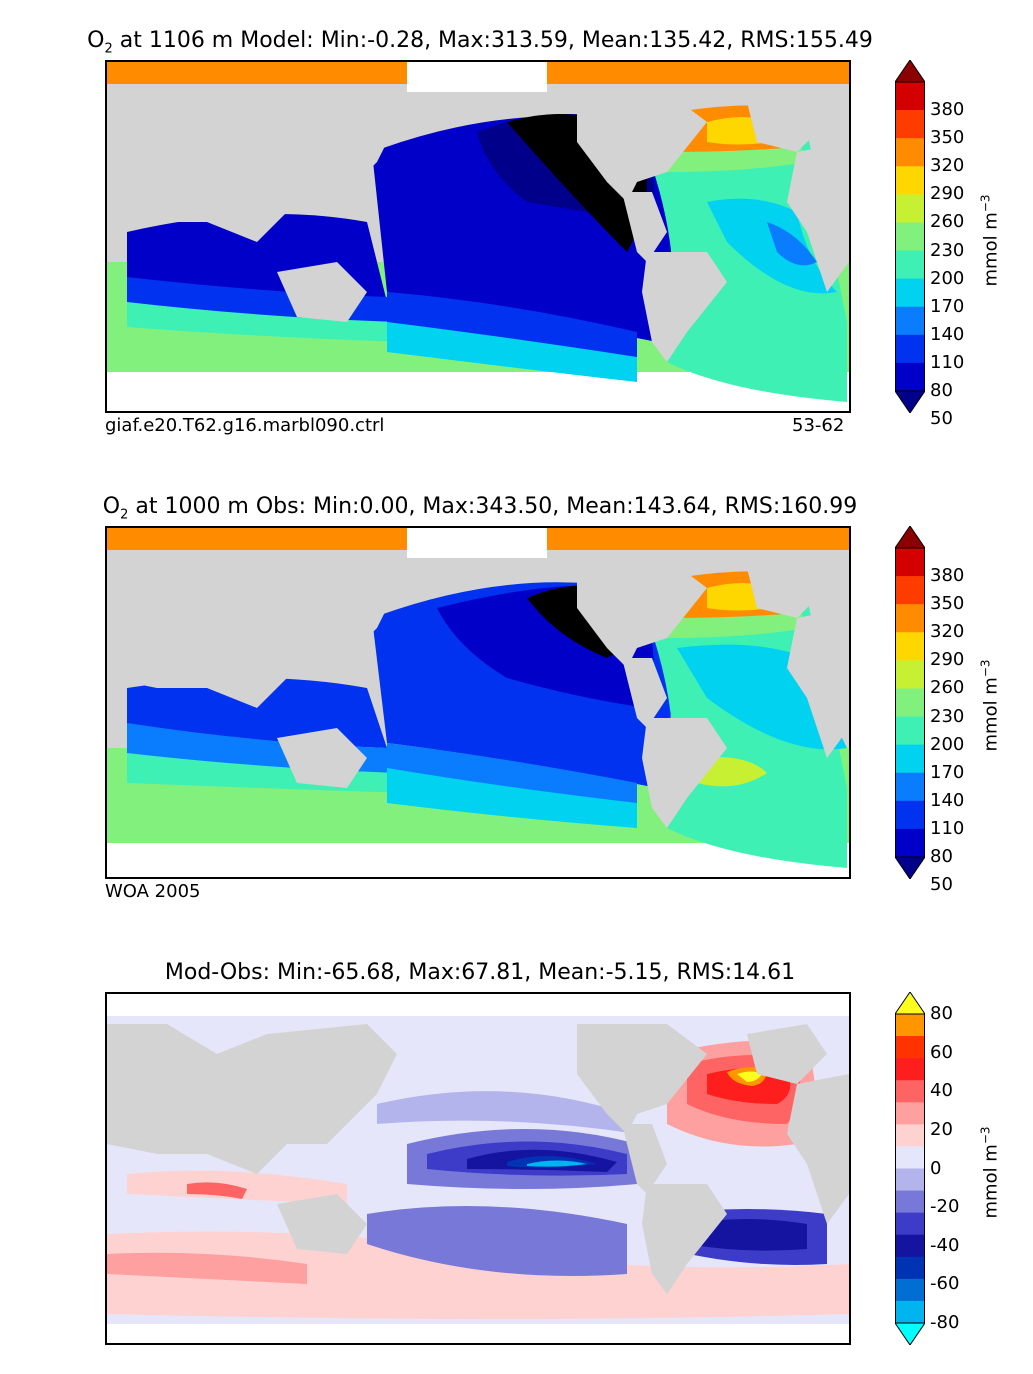  Describe the element at coordinates (96, 40) in the screenshot. I see `panel1-title-species: O` at that location.